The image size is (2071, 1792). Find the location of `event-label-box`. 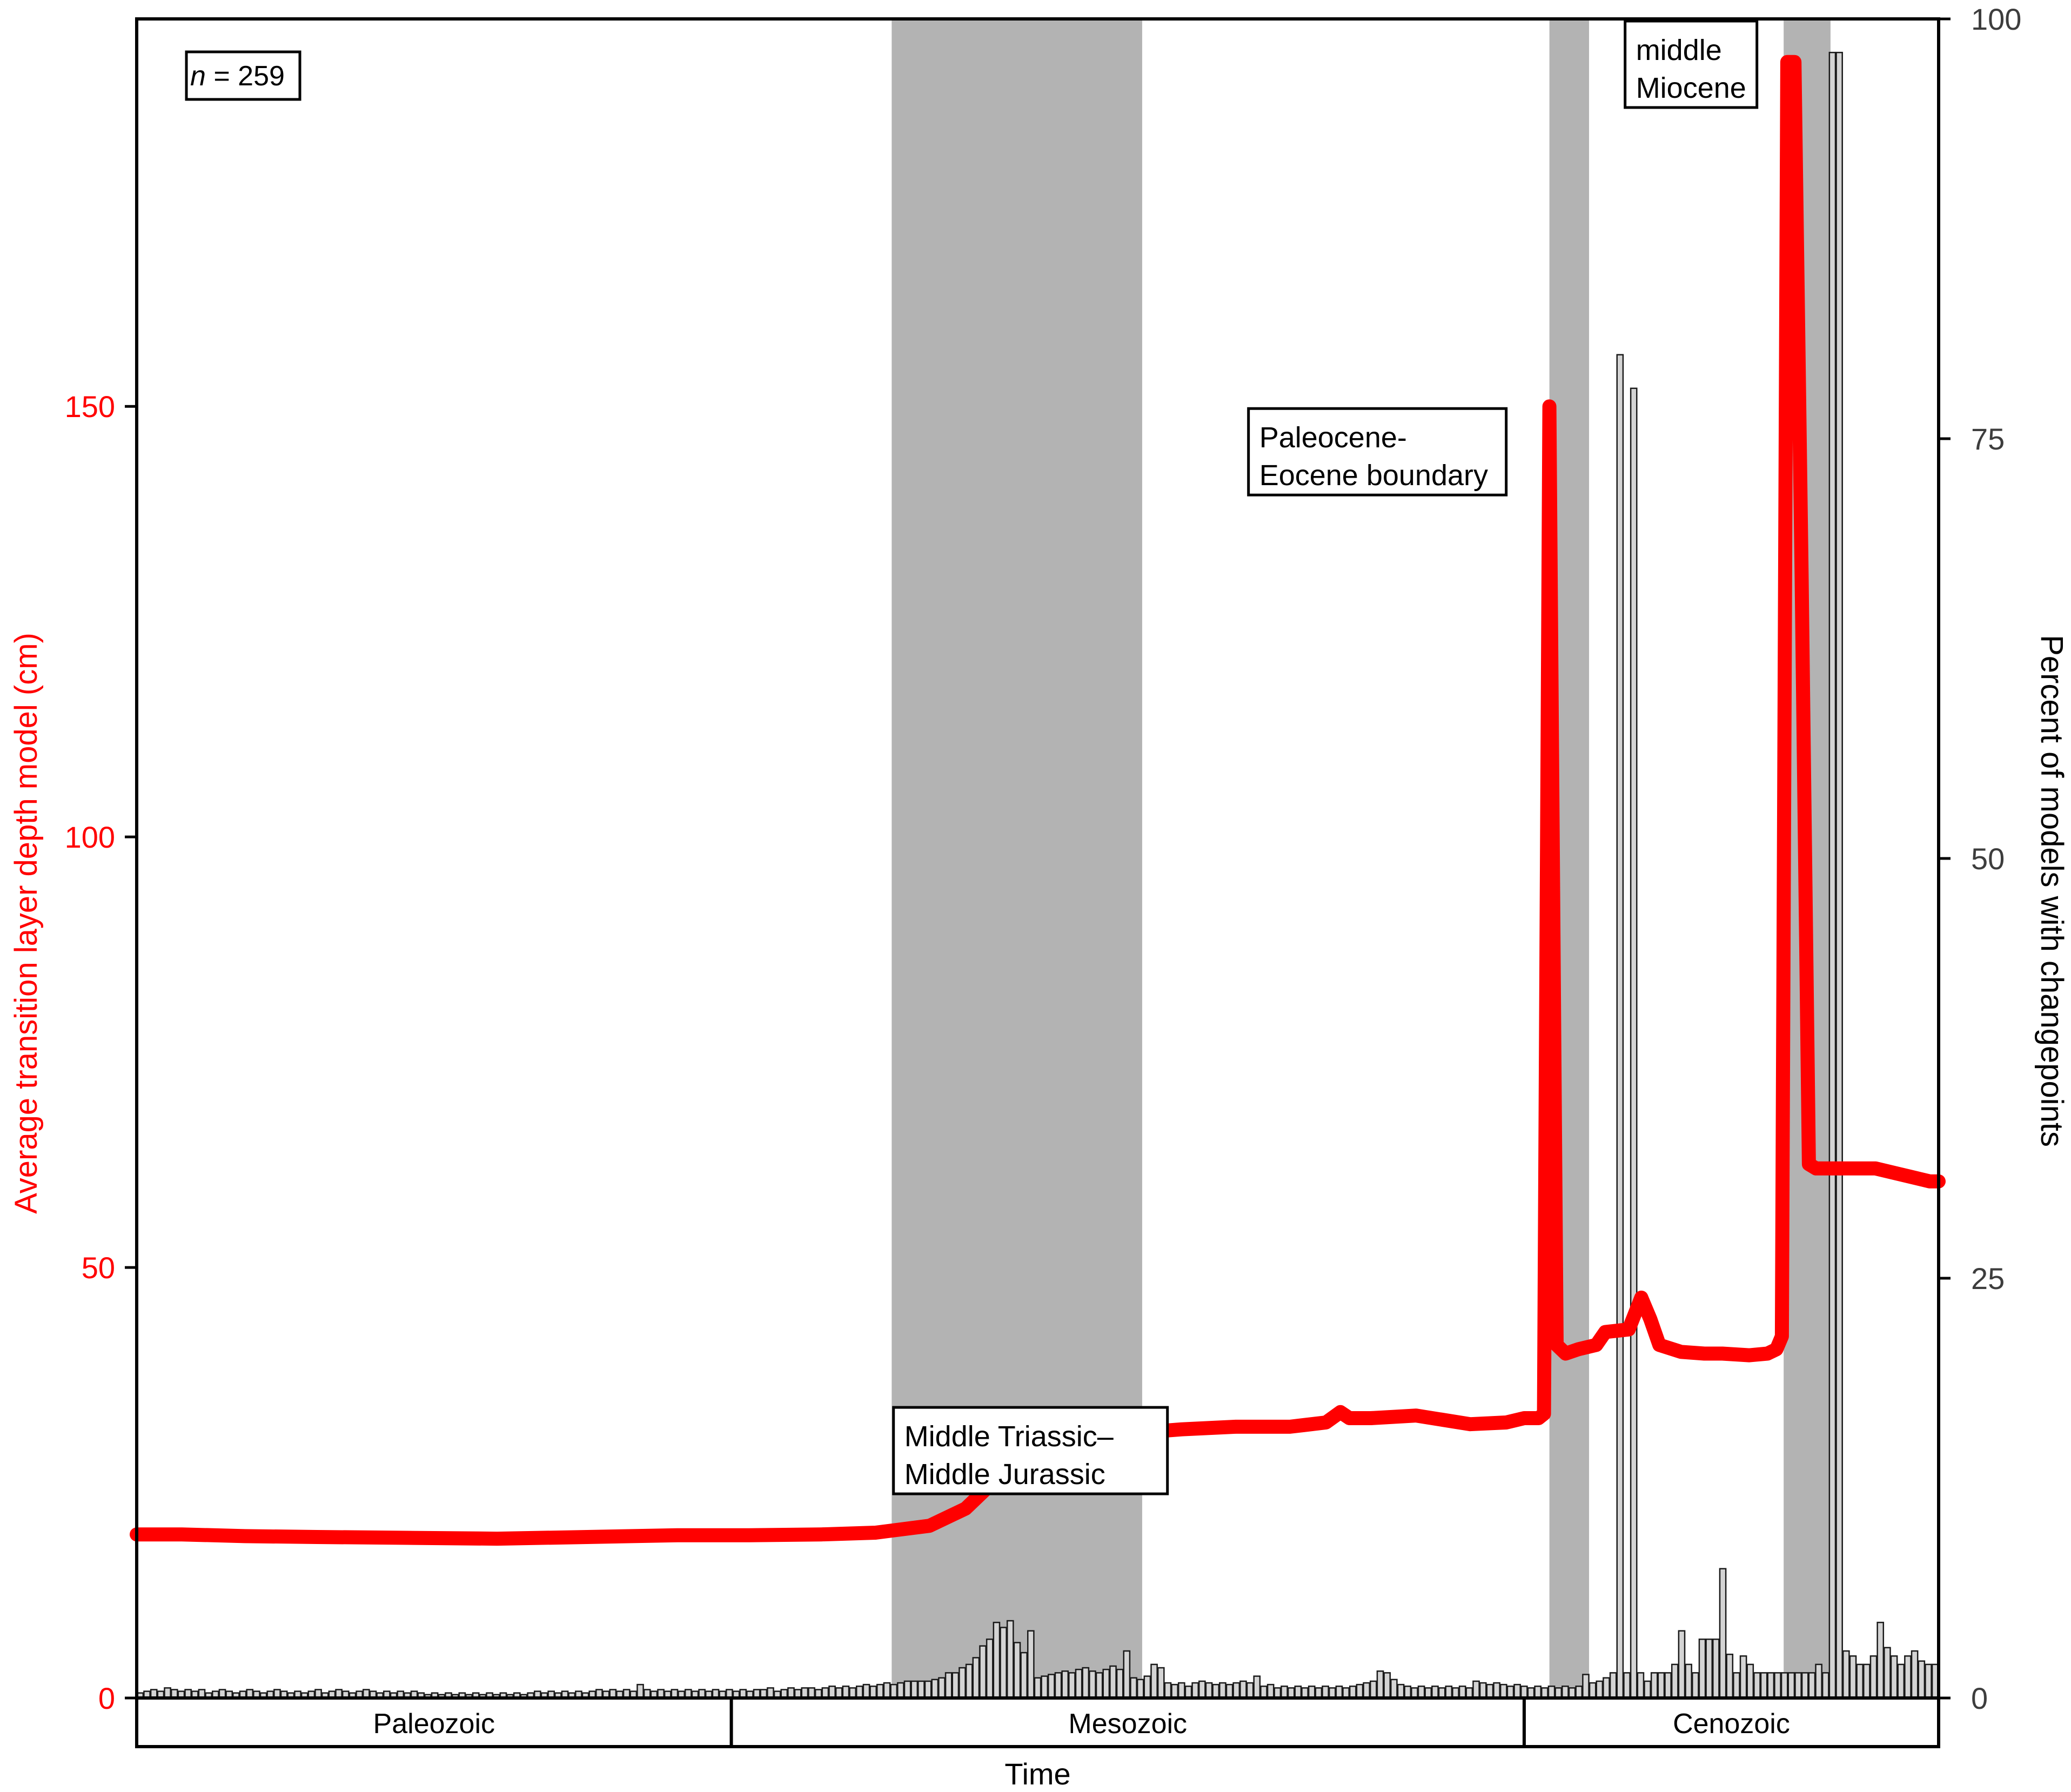

event-label-box is located at coordinates (1030, 1450).